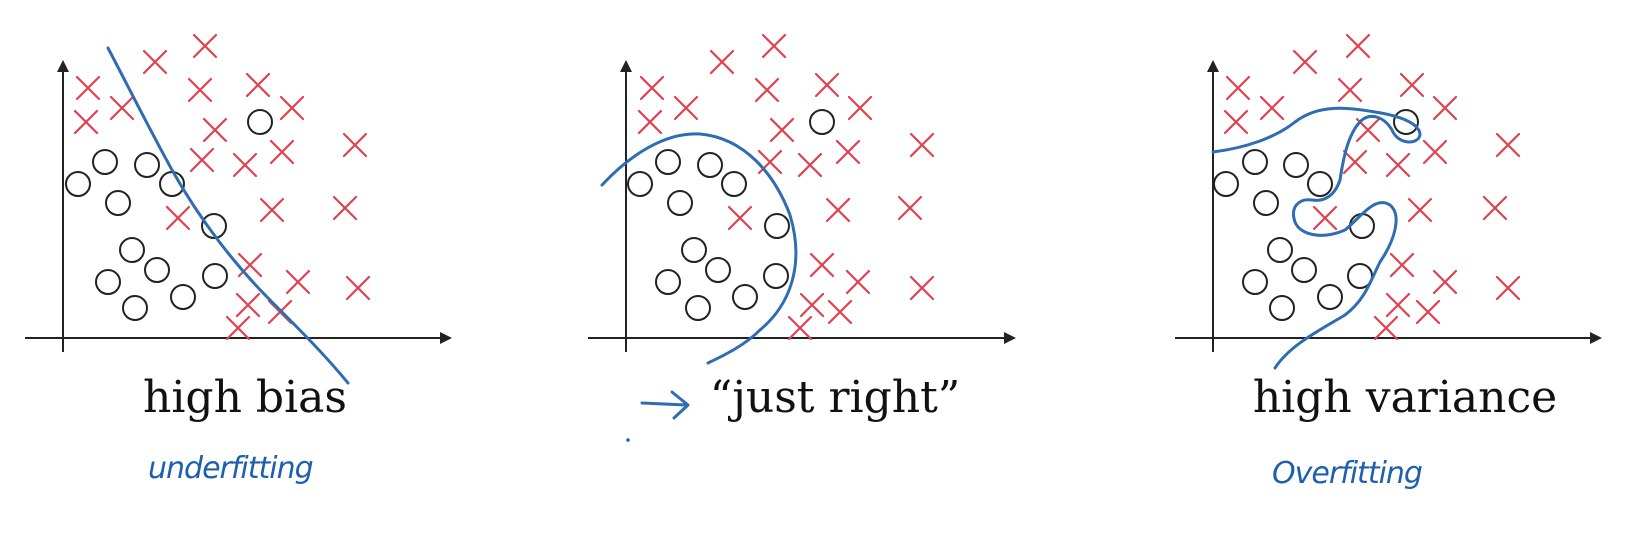 Image resolution: width=1632 pixels, height=538 pixels. What do you see at coordinates (835, 397) in the screenshot?
I see `panel-caption: “just right”` at bounding box center [835, 397].